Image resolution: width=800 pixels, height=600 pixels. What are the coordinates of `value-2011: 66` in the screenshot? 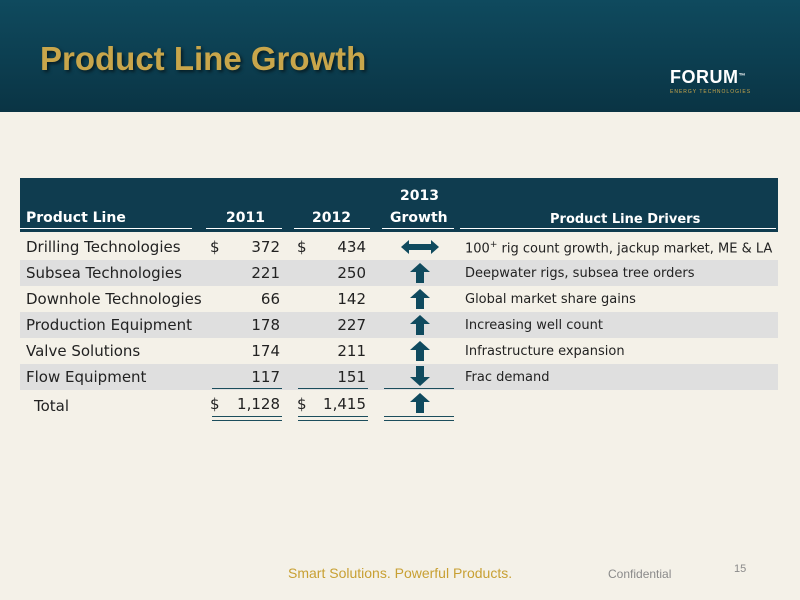 It's located at (270, 299).